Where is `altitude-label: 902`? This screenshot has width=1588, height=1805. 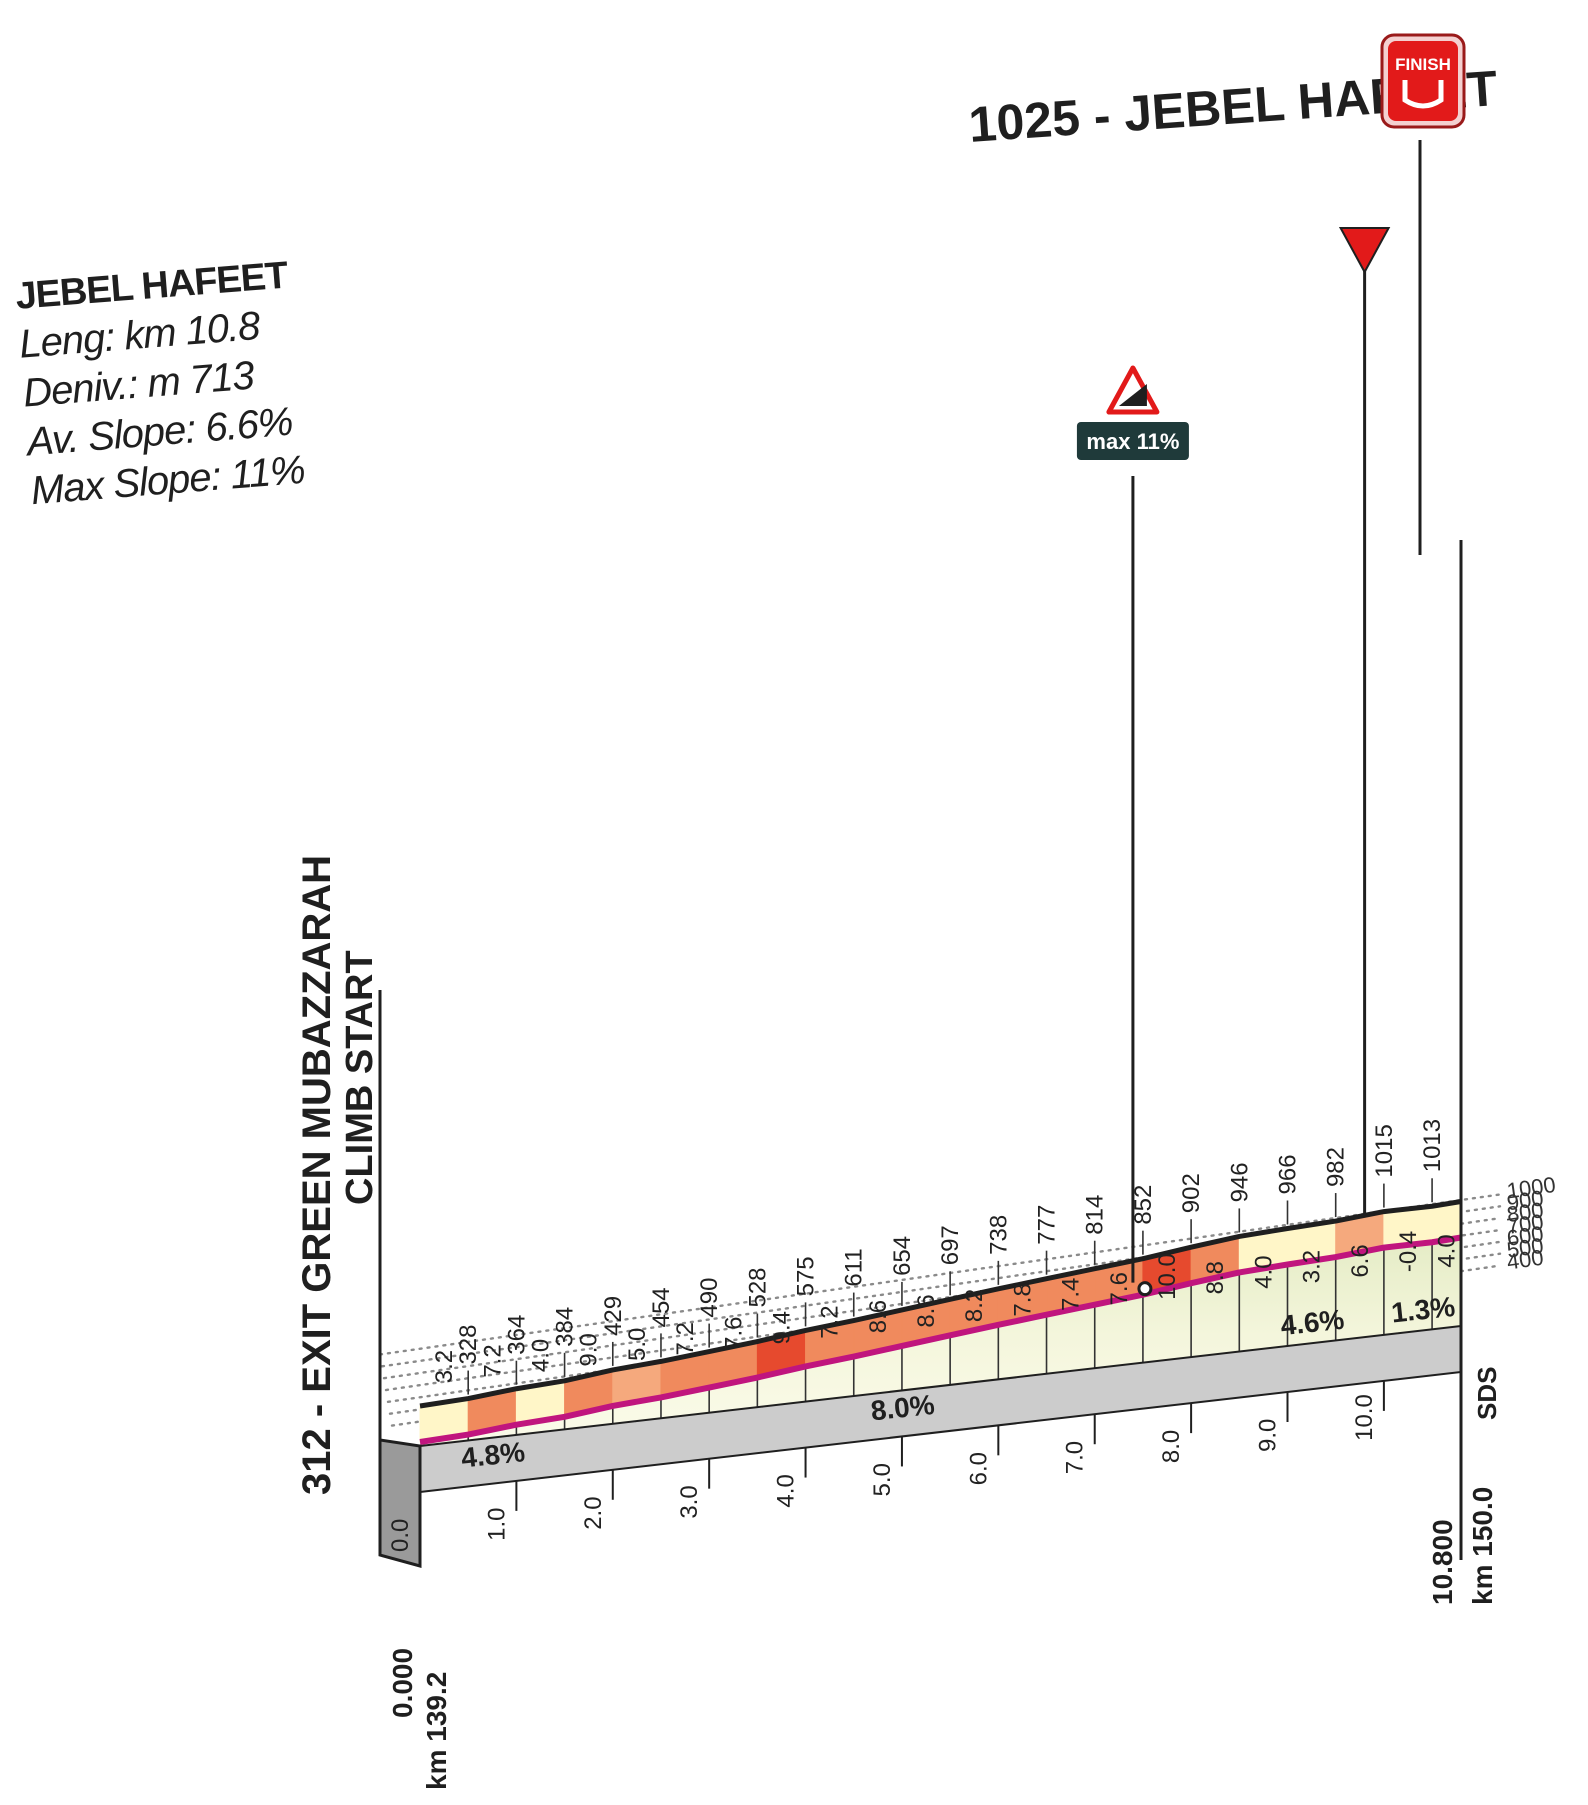 altitude-label: 902 is located at coordinates (1191, 1193).